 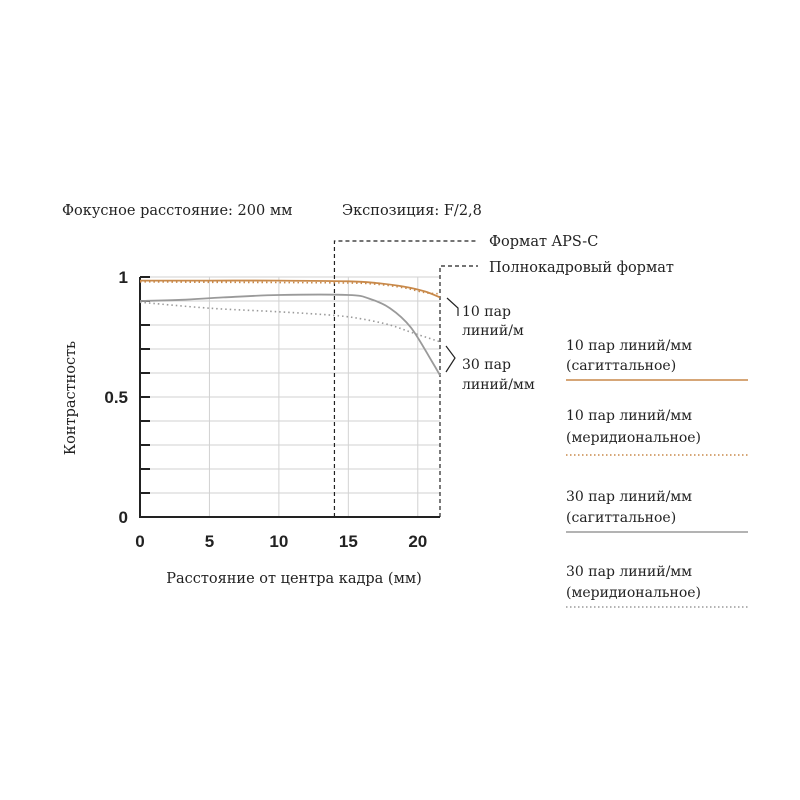 I want to click on series-group, so click(x=290, y=327).